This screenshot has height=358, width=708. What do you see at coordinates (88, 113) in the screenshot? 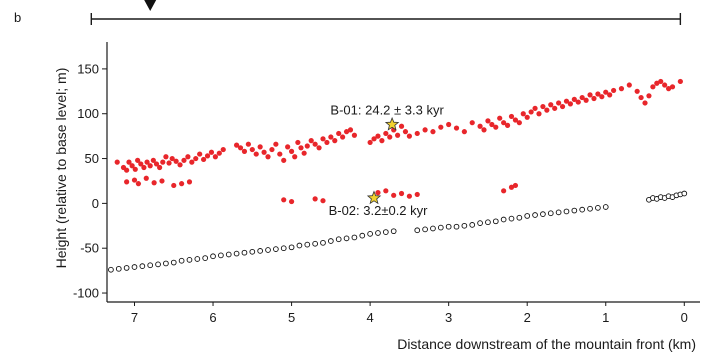
I see `y-tick-label: 100` at bounding box center [88, 113].